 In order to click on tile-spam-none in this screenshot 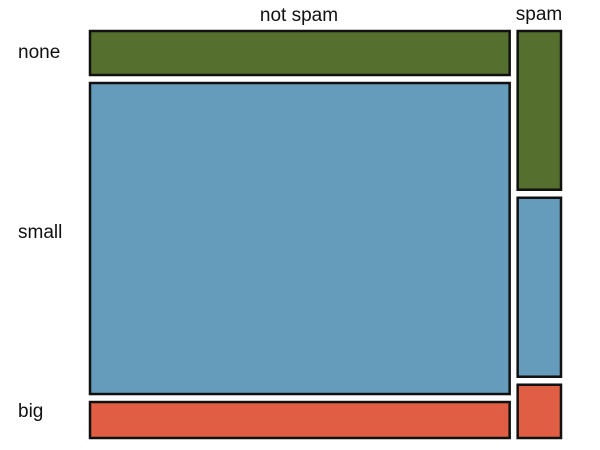, I will do `click(539, 110)`.